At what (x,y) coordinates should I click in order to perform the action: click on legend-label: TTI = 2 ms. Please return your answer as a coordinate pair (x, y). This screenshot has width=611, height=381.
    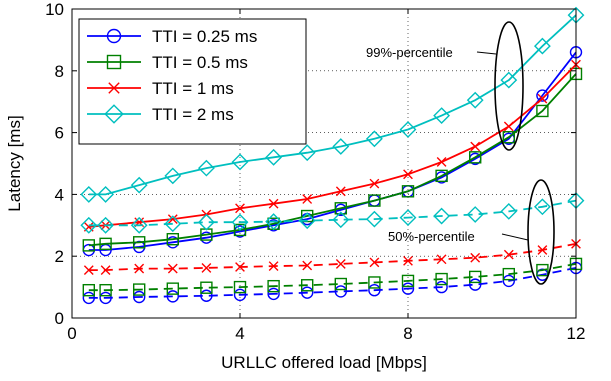
    Looking at the image, I should click on (193, 114).